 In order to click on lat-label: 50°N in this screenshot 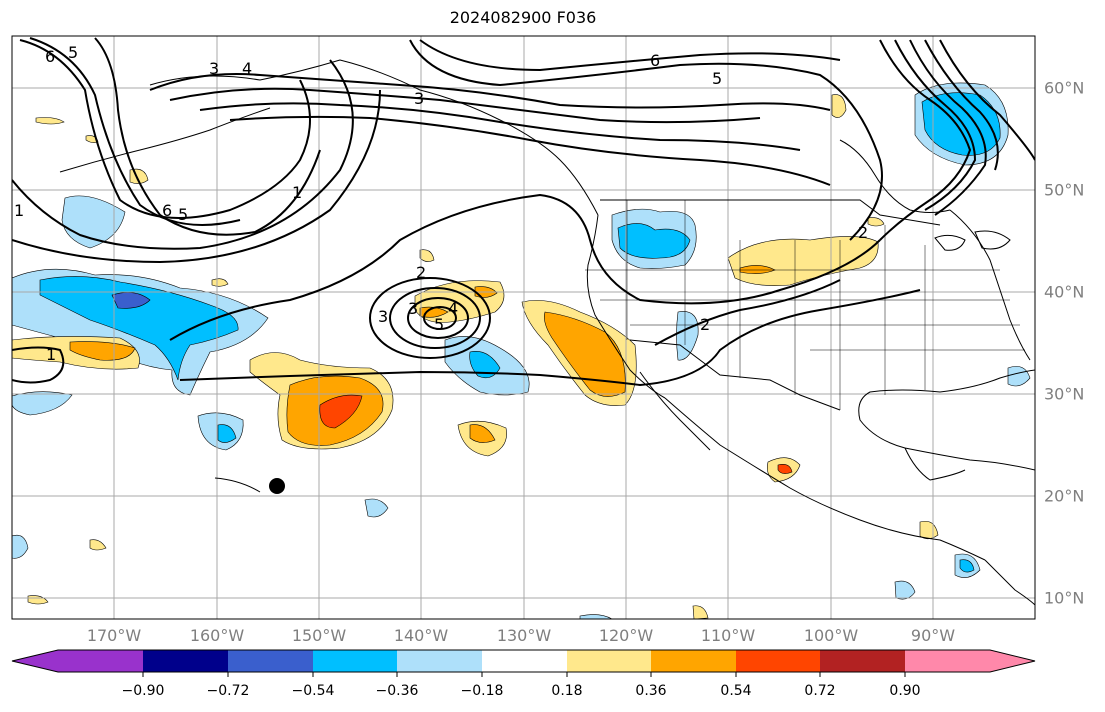, I will do `click(1064, 190)`.